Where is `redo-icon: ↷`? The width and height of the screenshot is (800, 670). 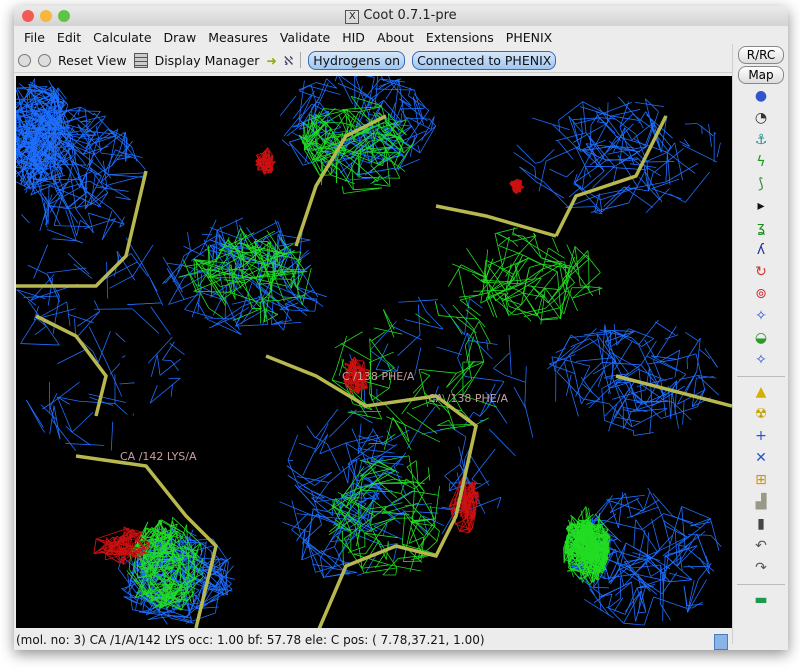 redo-icon: ↷ is located at coordinates (761, 568).